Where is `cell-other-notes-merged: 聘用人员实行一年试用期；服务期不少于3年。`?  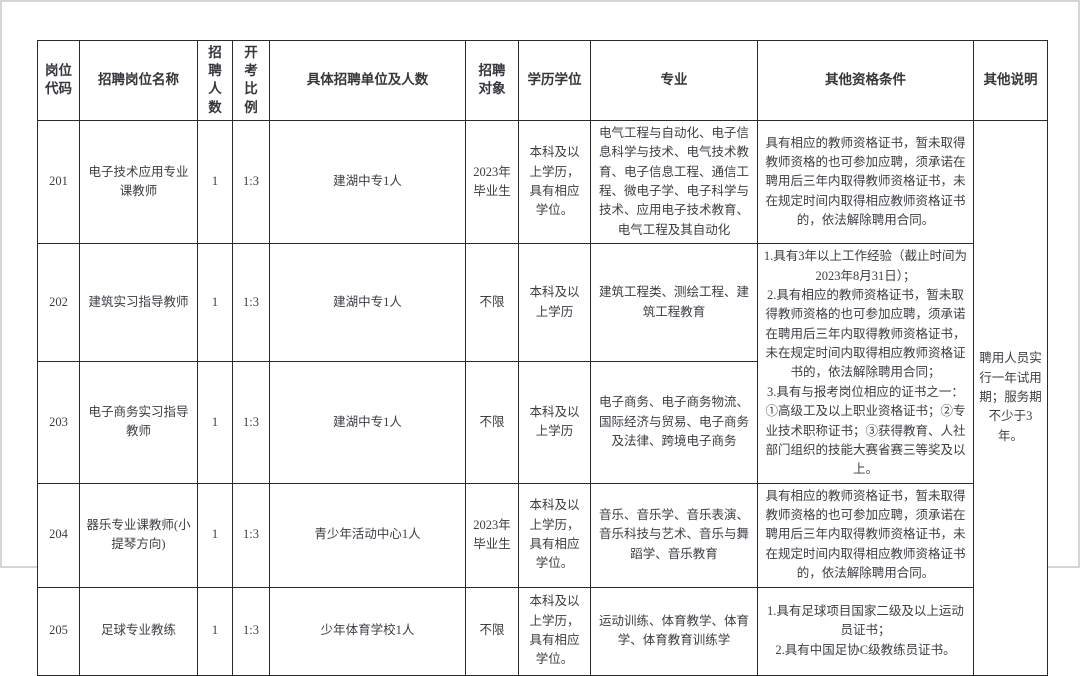 cell-other-notes-merged: 聘用人员实行一年试用期；服务期不少于3年。 is located at coordinates (1010, 397).